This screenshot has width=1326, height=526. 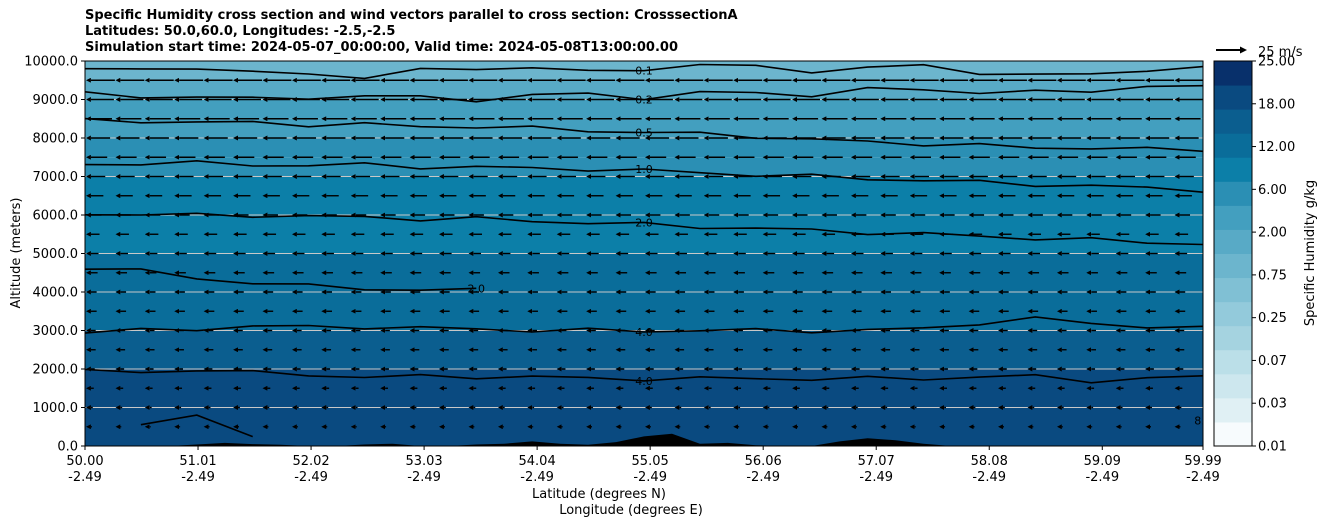 I want to click on x-axis-label-secondary: Longitude (degrees E), so click(x=631, y=510).